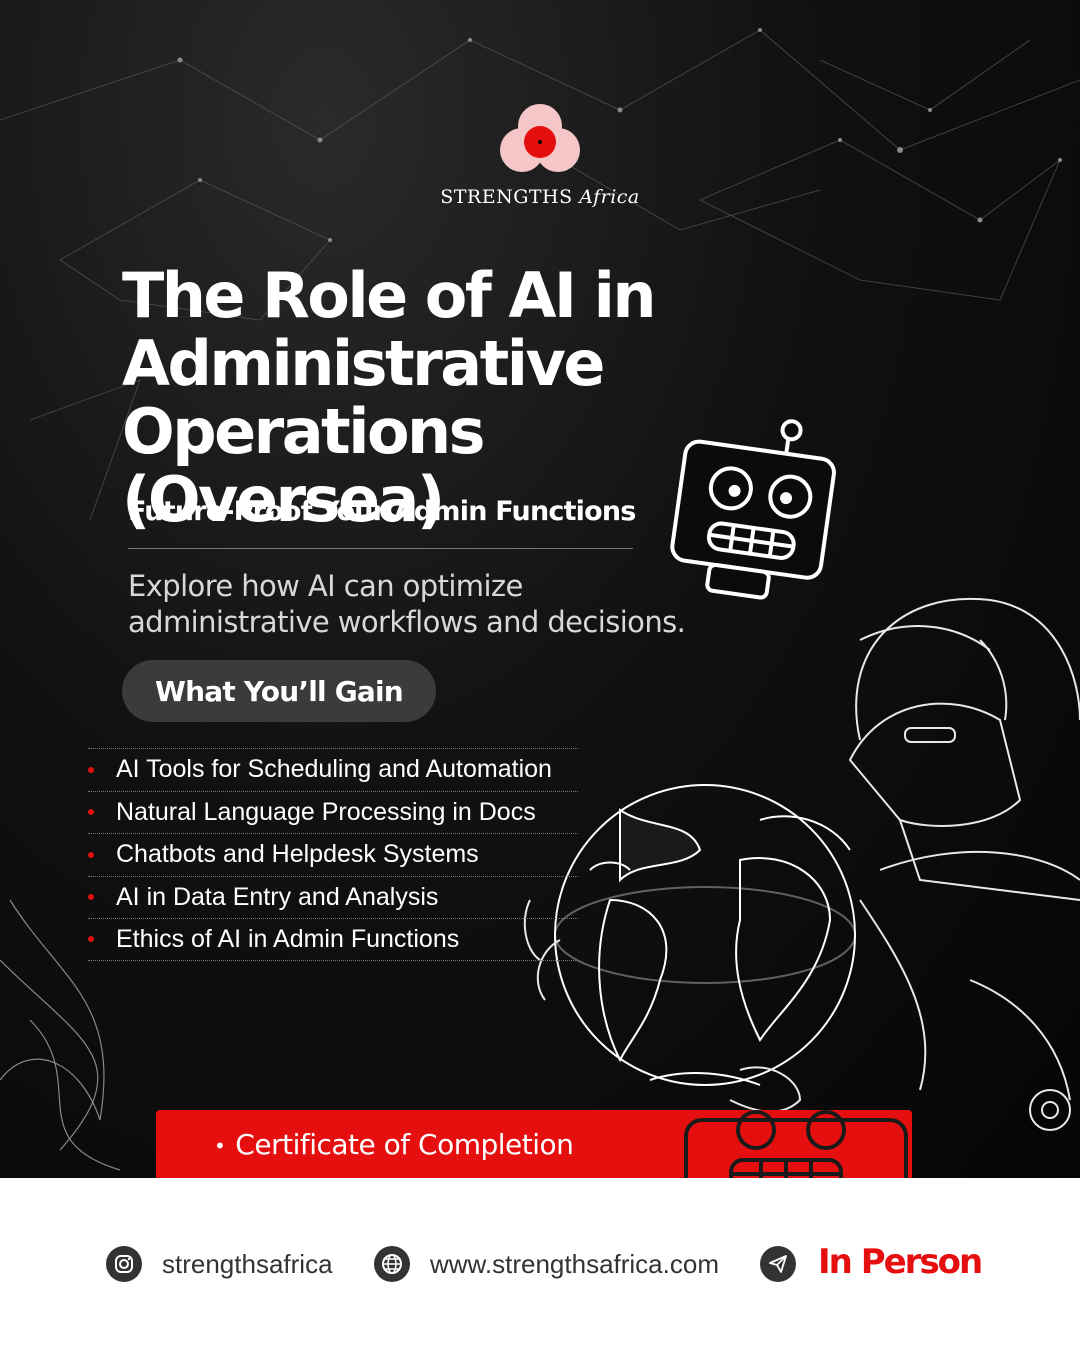  What do you see at coordinates (326, 811) in the screenshot?
I see `gain-text: Natural Language Processing in Docs` at bounding box center [326, 811].